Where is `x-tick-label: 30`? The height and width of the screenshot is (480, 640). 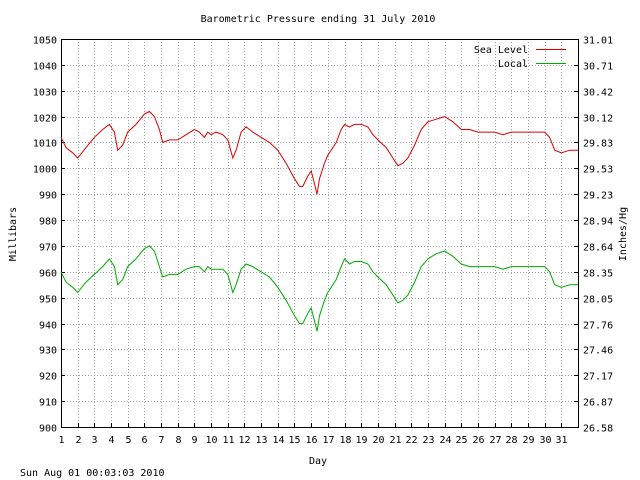
x-tick-label: 30 is located at coordinates (545, 440).